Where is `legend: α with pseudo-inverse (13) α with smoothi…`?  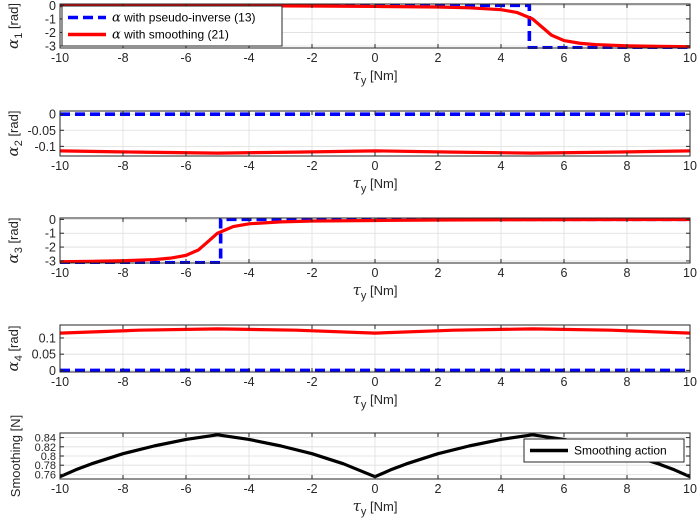
legend: α with pseudo-inverse (13) α with smoothi… is located at coordinates (172, 26).